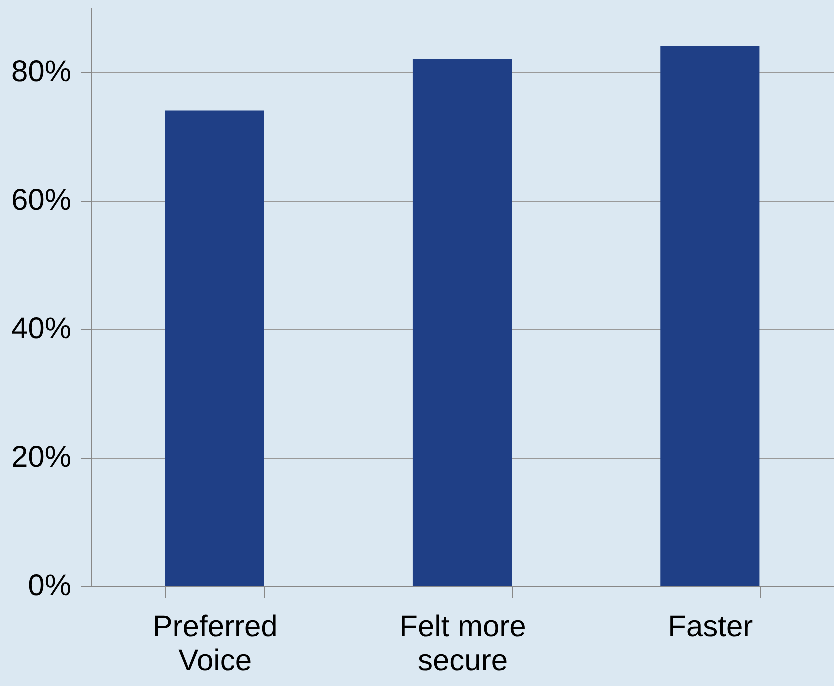 Image resolution: width=834 pixels, height=686 pixels. Describe the element at coordinates (463, 644) in the screenshot. I see `x-tick-label: Felt more secure` at that location.